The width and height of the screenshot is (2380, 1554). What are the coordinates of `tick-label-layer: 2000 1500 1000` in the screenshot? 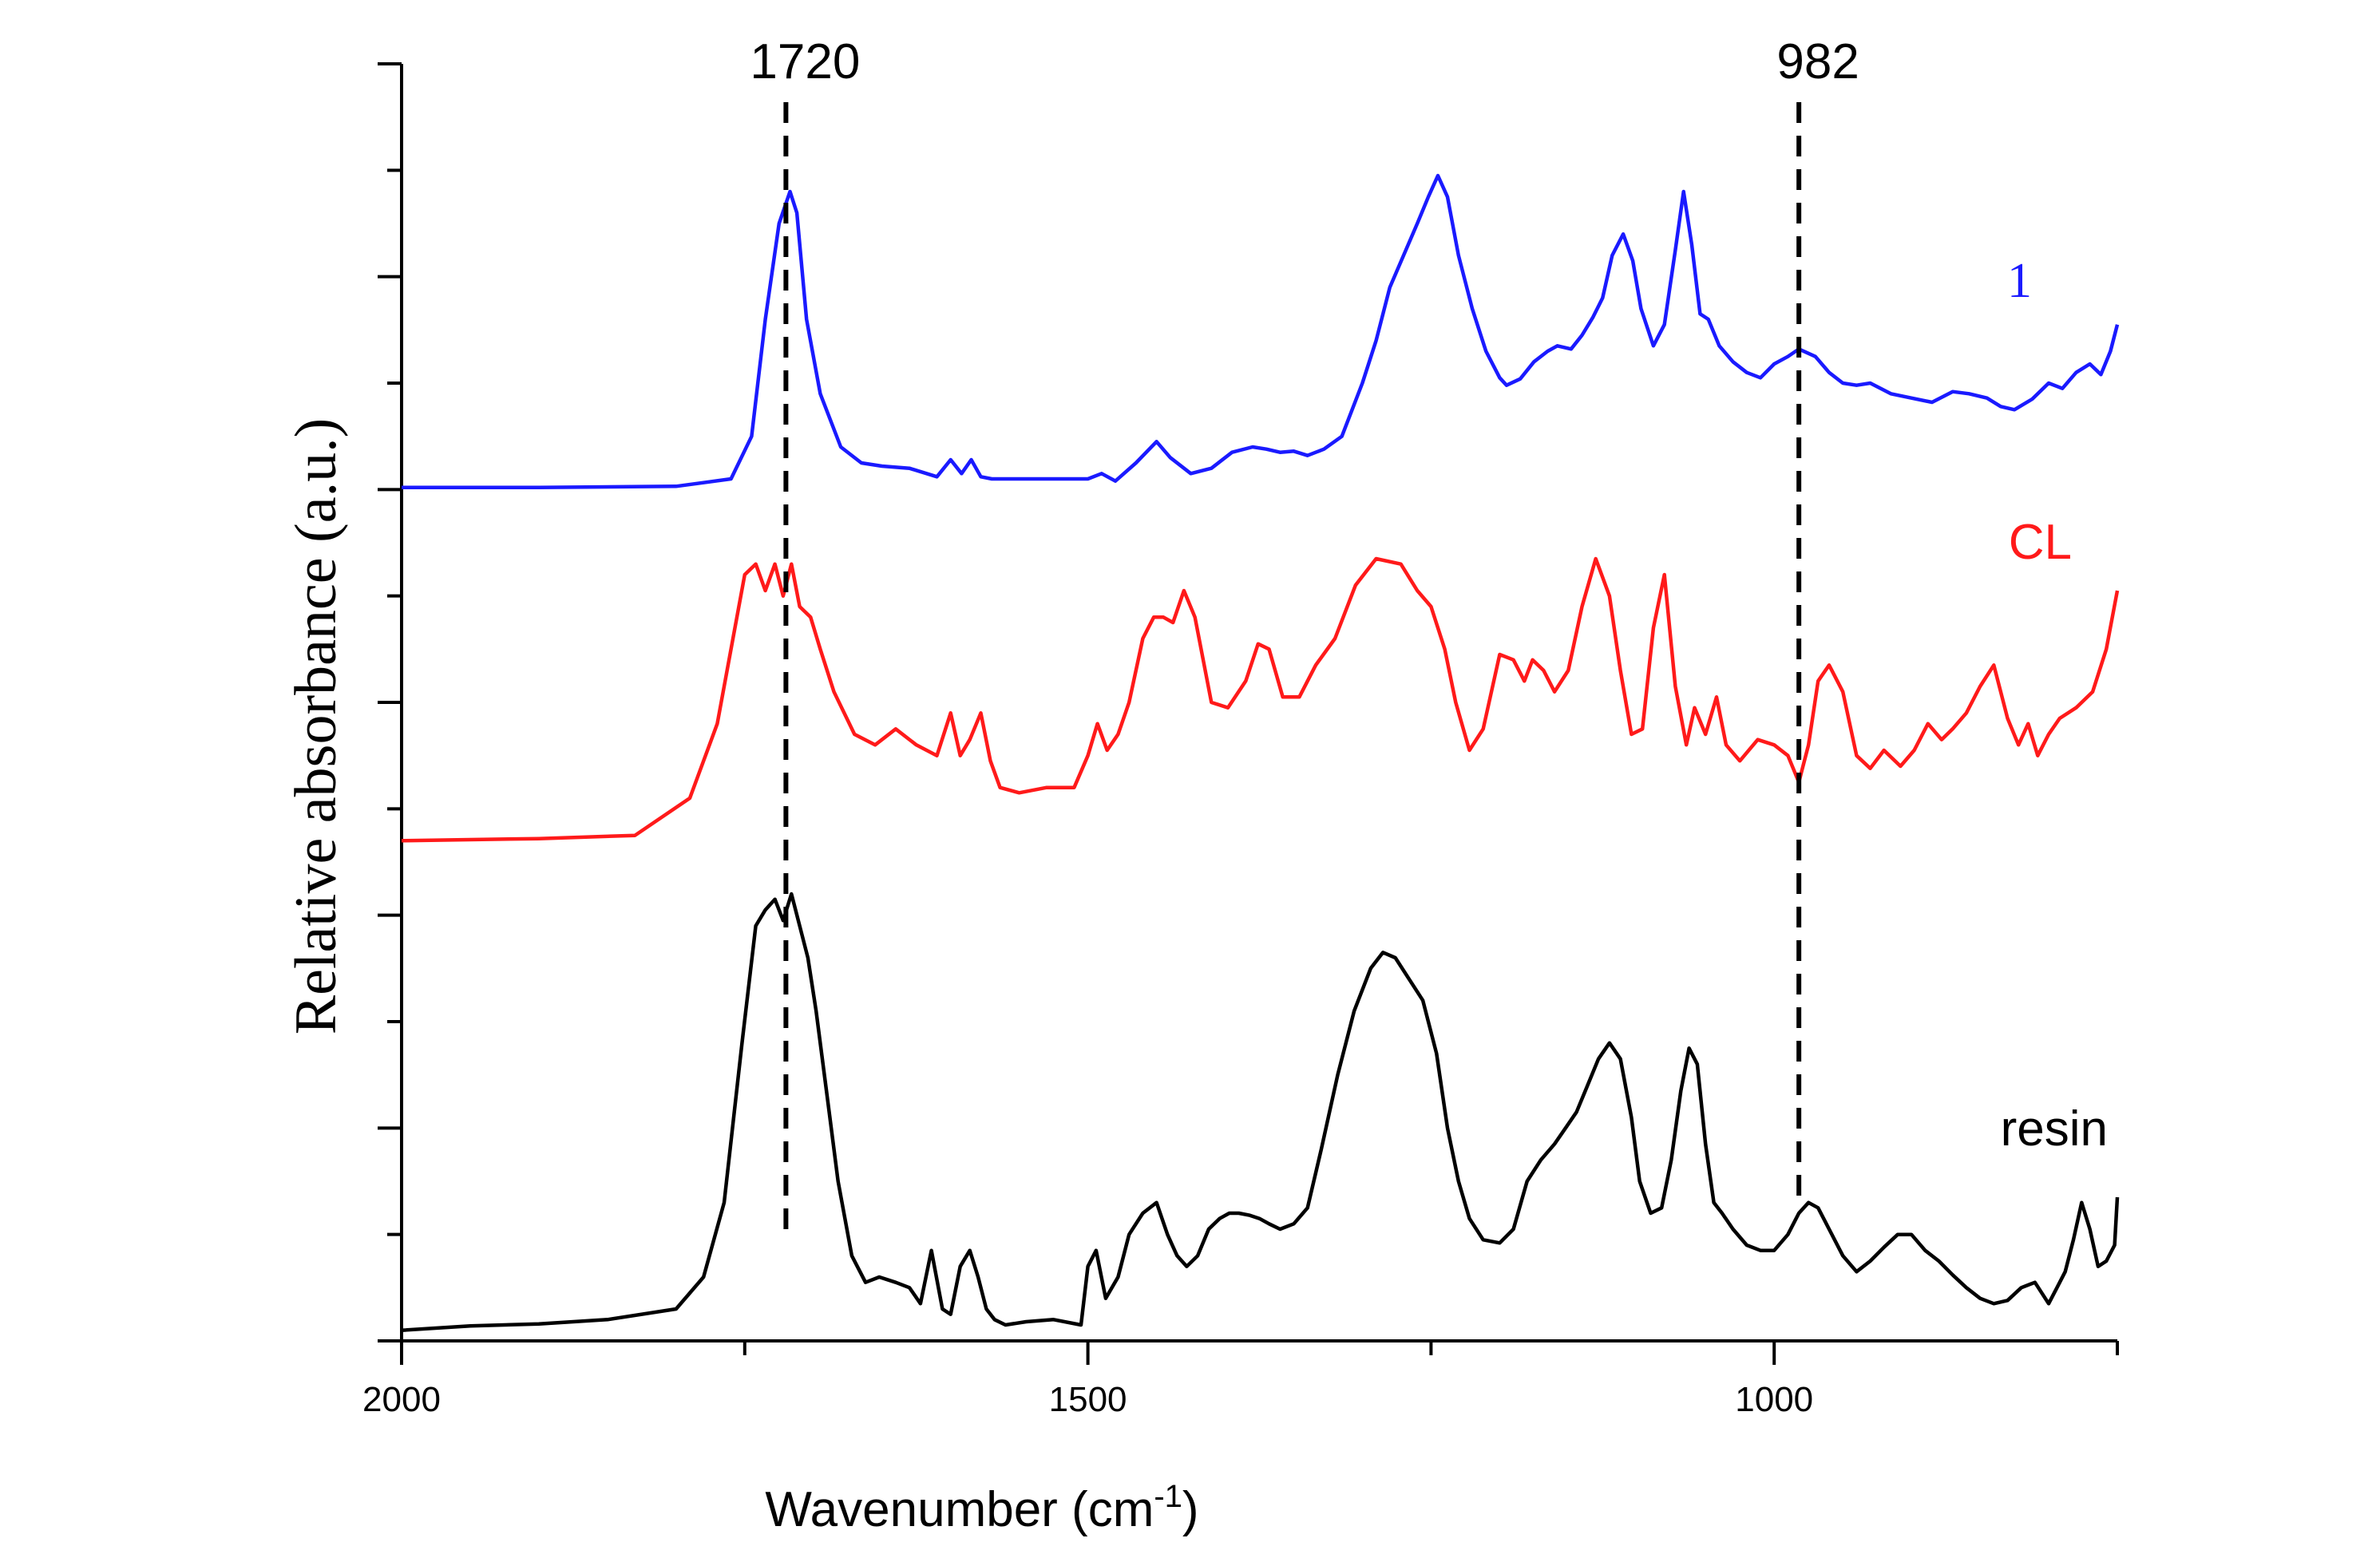 It's located at (1087, 1400).